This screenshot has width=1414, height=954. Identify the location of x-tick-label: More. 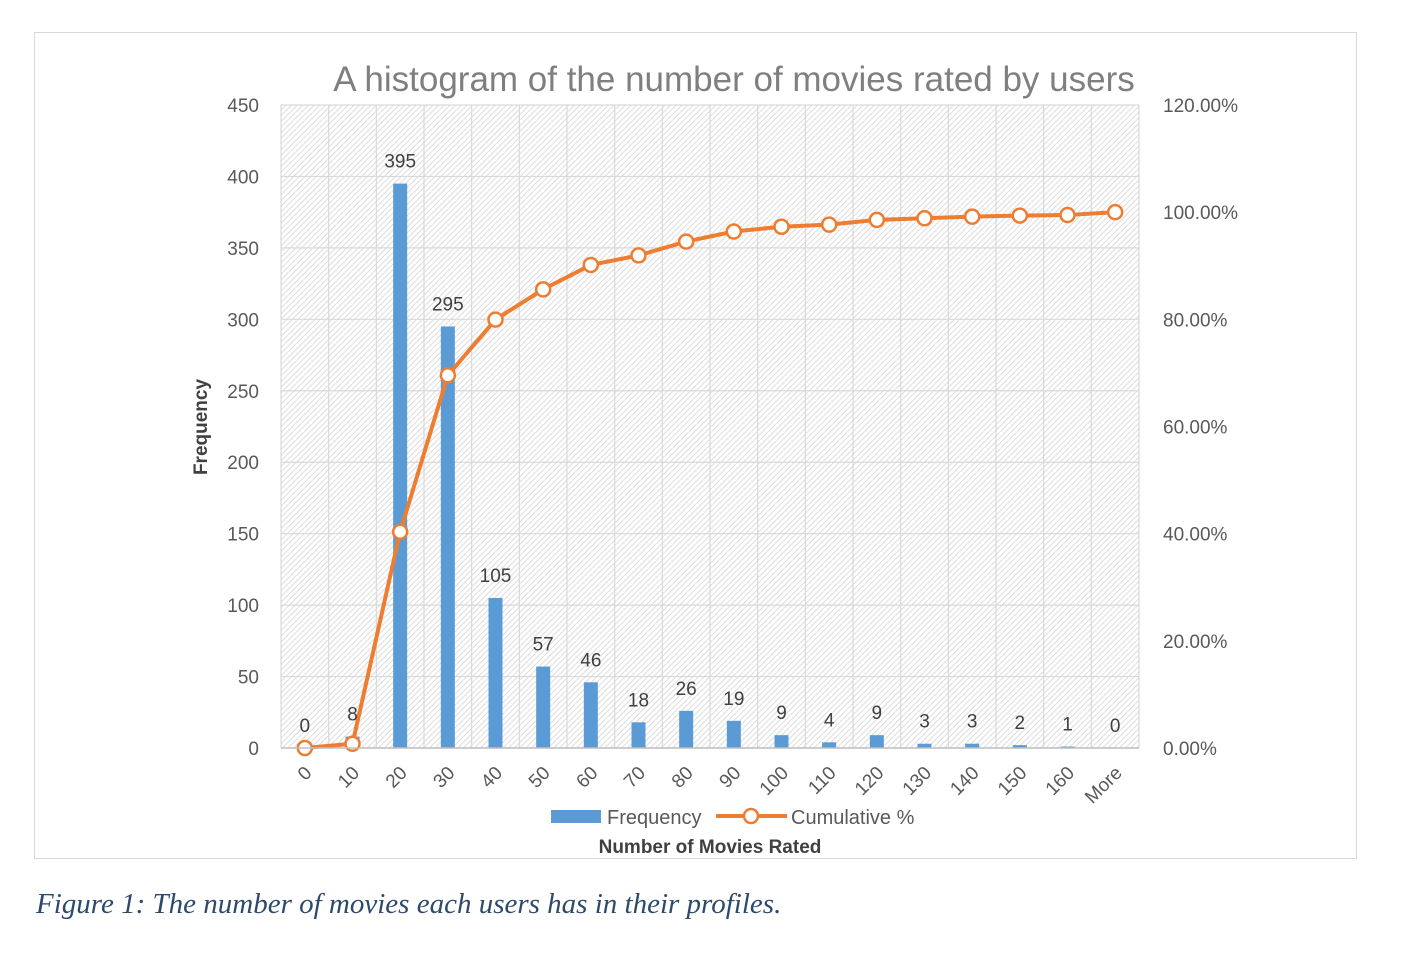
(1103, 785).